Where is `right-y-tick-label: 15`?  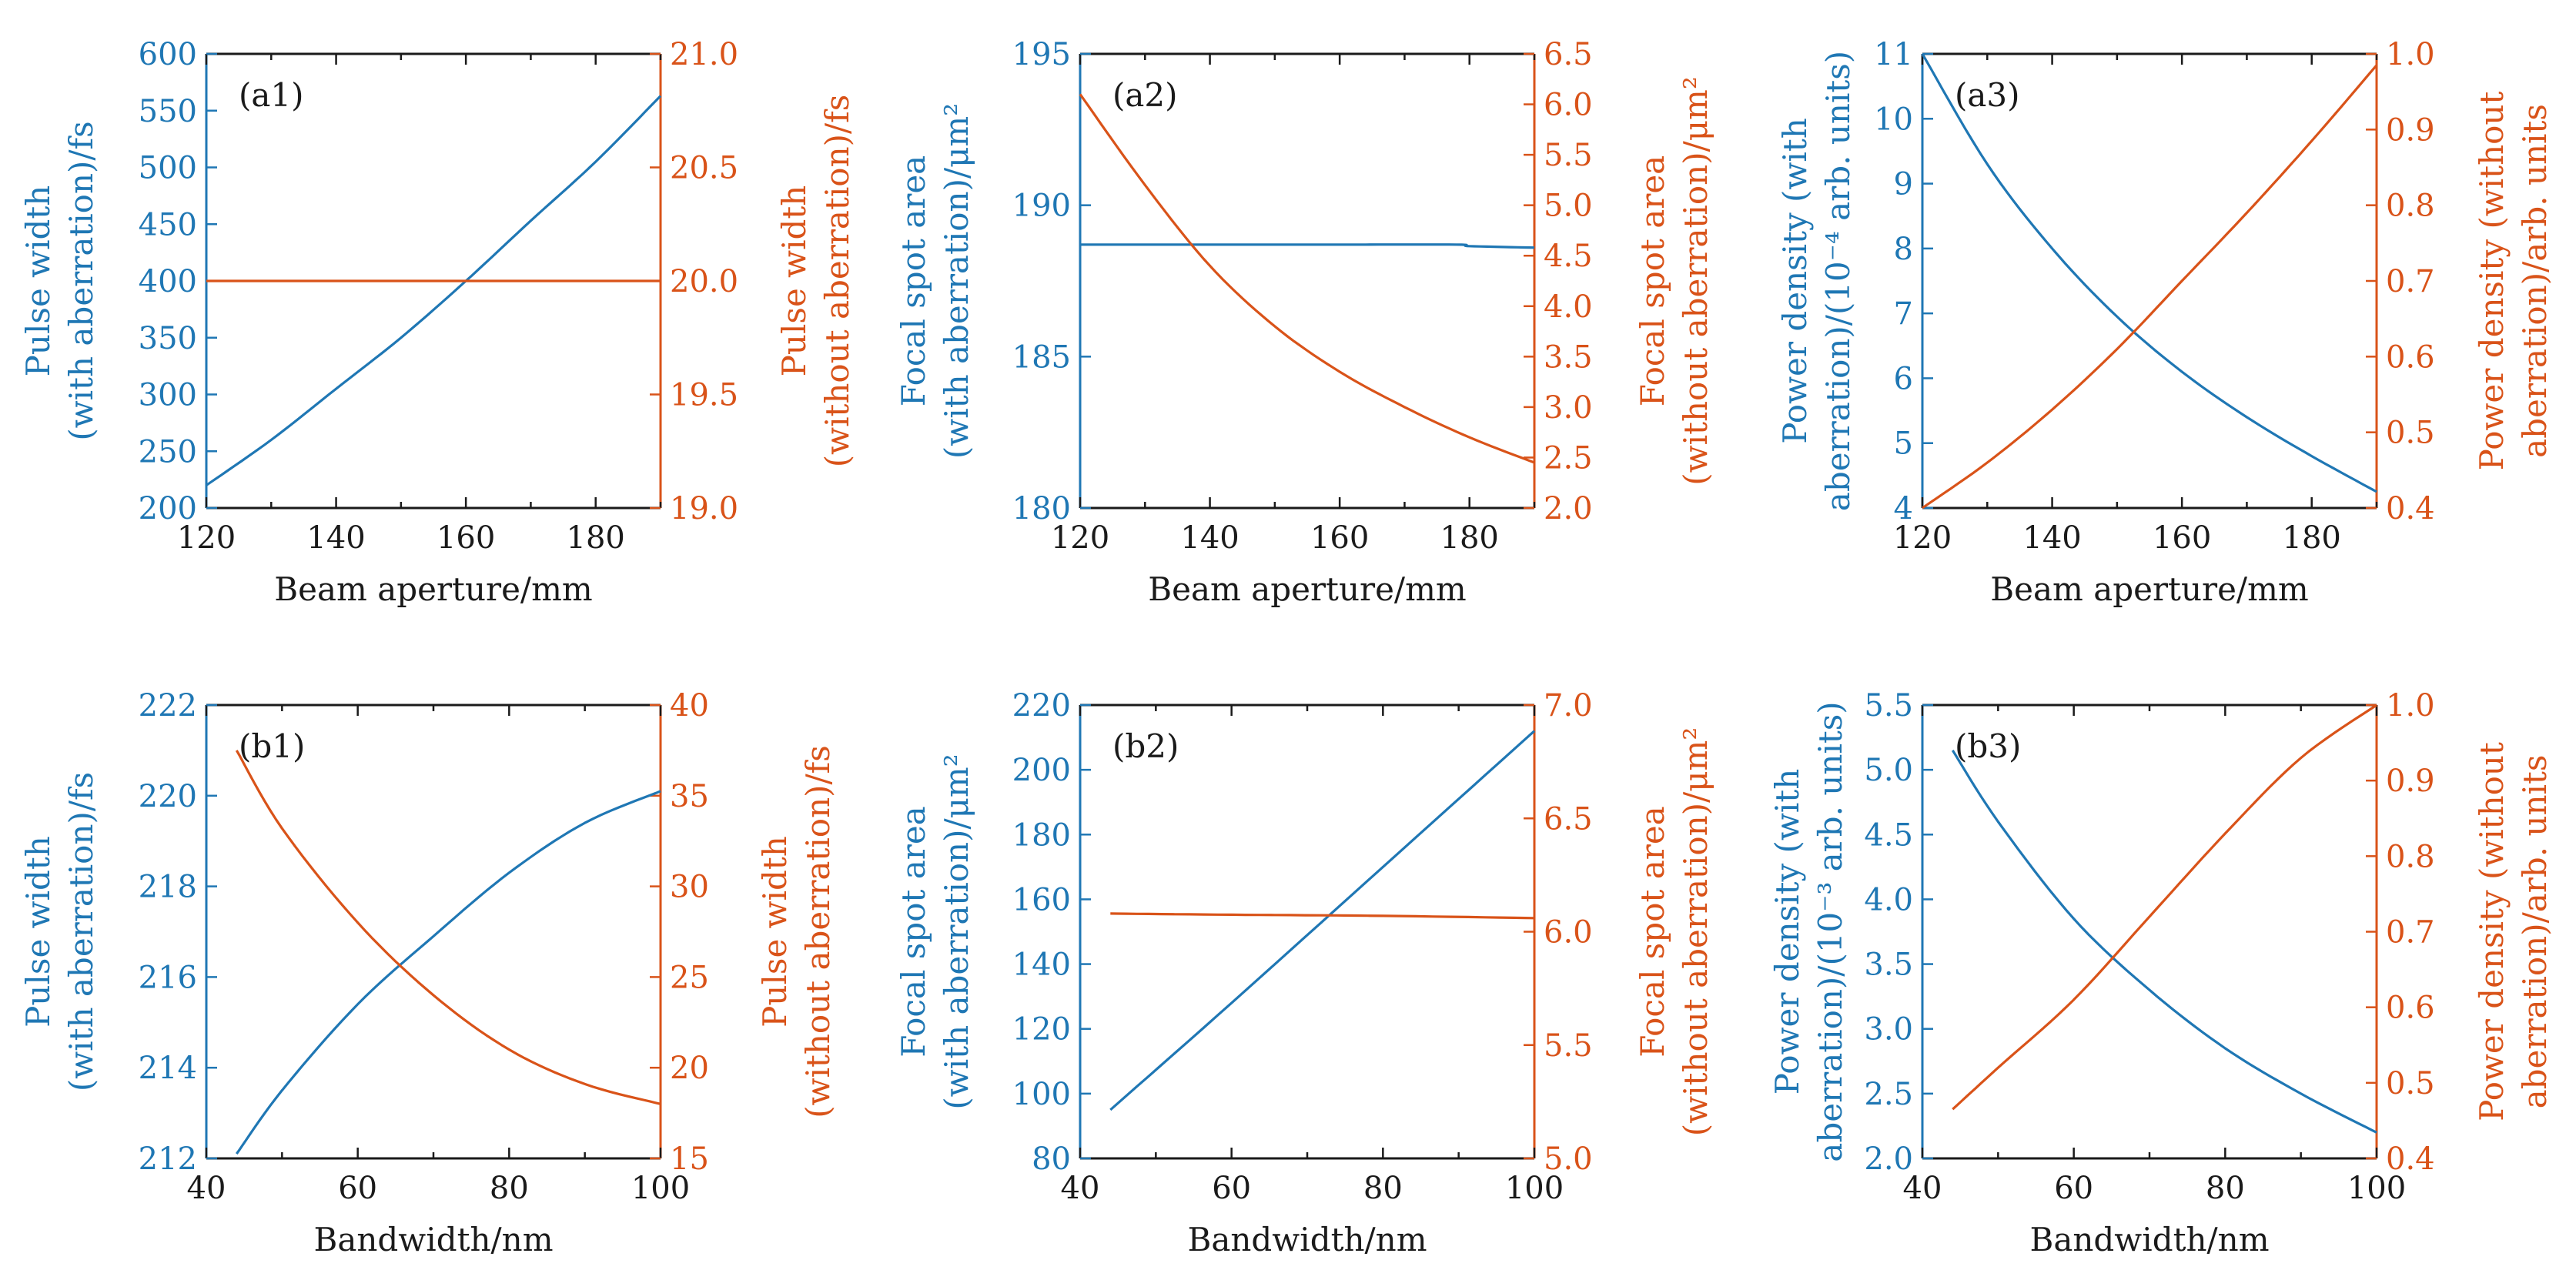
right-y-tick-label: 15 is located at coordinates (690, 1159).